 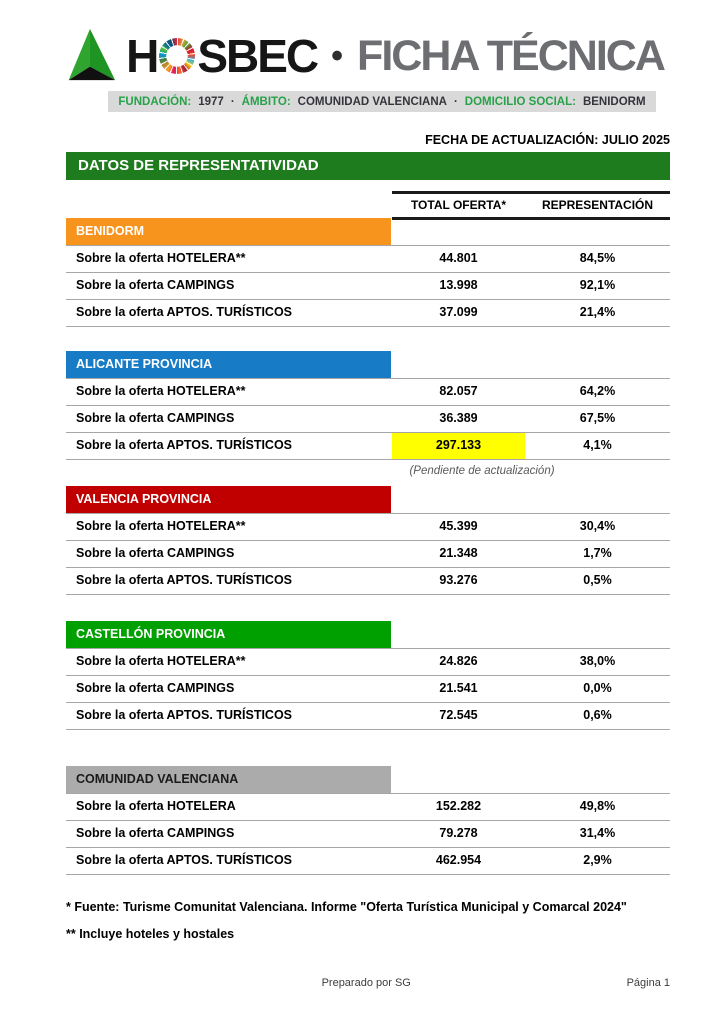 What do you see at coordinates (228, 231) in the screenshot?
I see `section-header-benidorm: BENIDORM` at bounding box center [228, 231].